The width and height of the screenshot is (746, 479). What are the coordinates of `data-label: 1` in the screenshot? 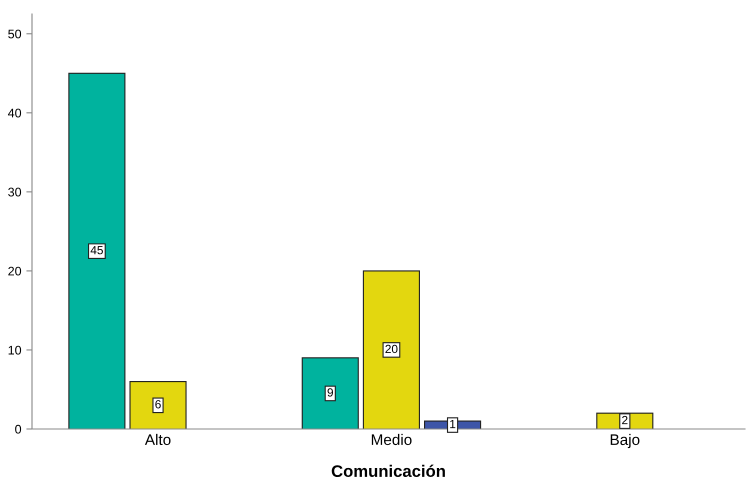 It's located at (453, 424).